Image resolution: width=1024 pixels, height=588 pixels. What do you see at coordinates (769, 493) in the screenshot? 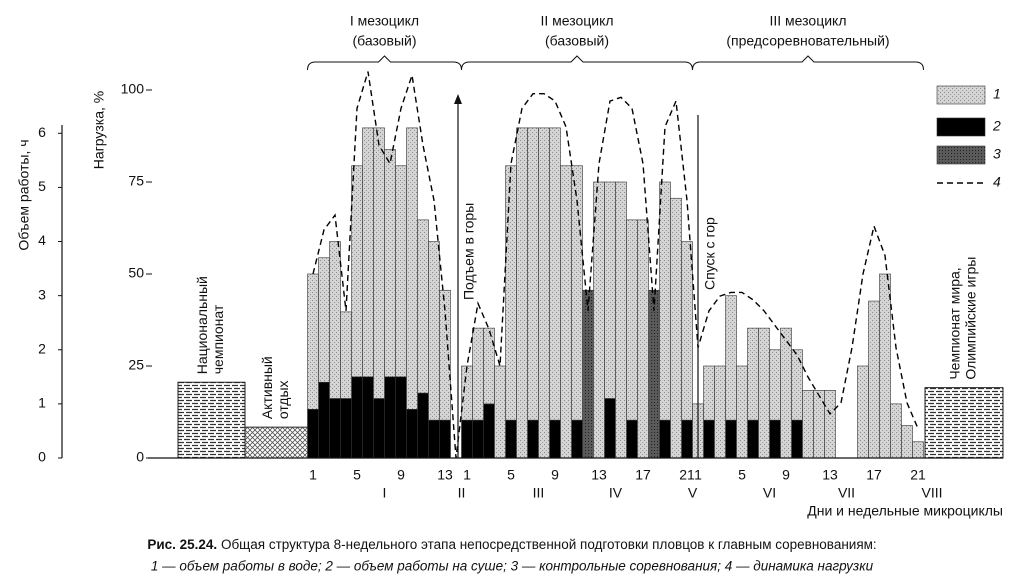
I see `week-label: VI` at bounding box center [769, 493].